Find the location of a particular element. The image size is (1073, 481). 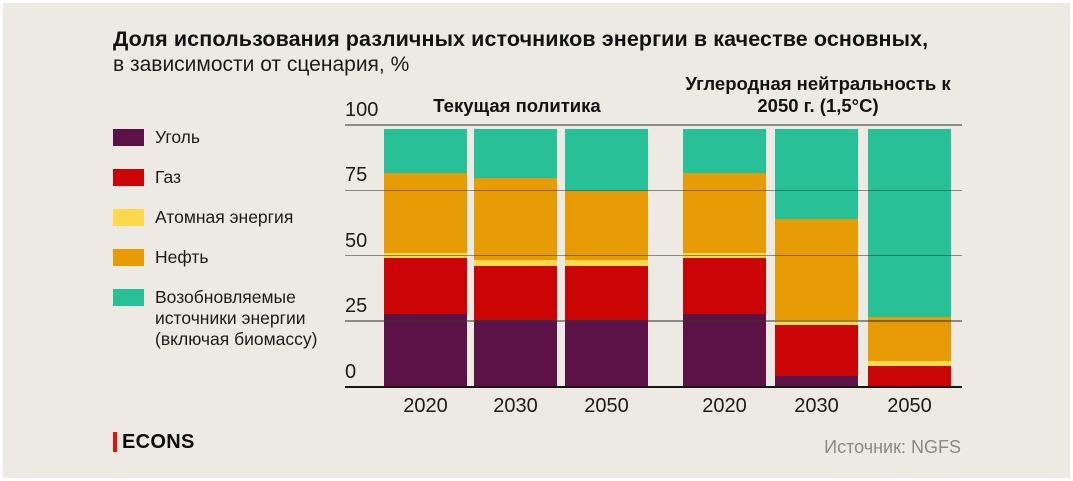

y-axis-tick-label: 75 is located at coordinates (356, 175).